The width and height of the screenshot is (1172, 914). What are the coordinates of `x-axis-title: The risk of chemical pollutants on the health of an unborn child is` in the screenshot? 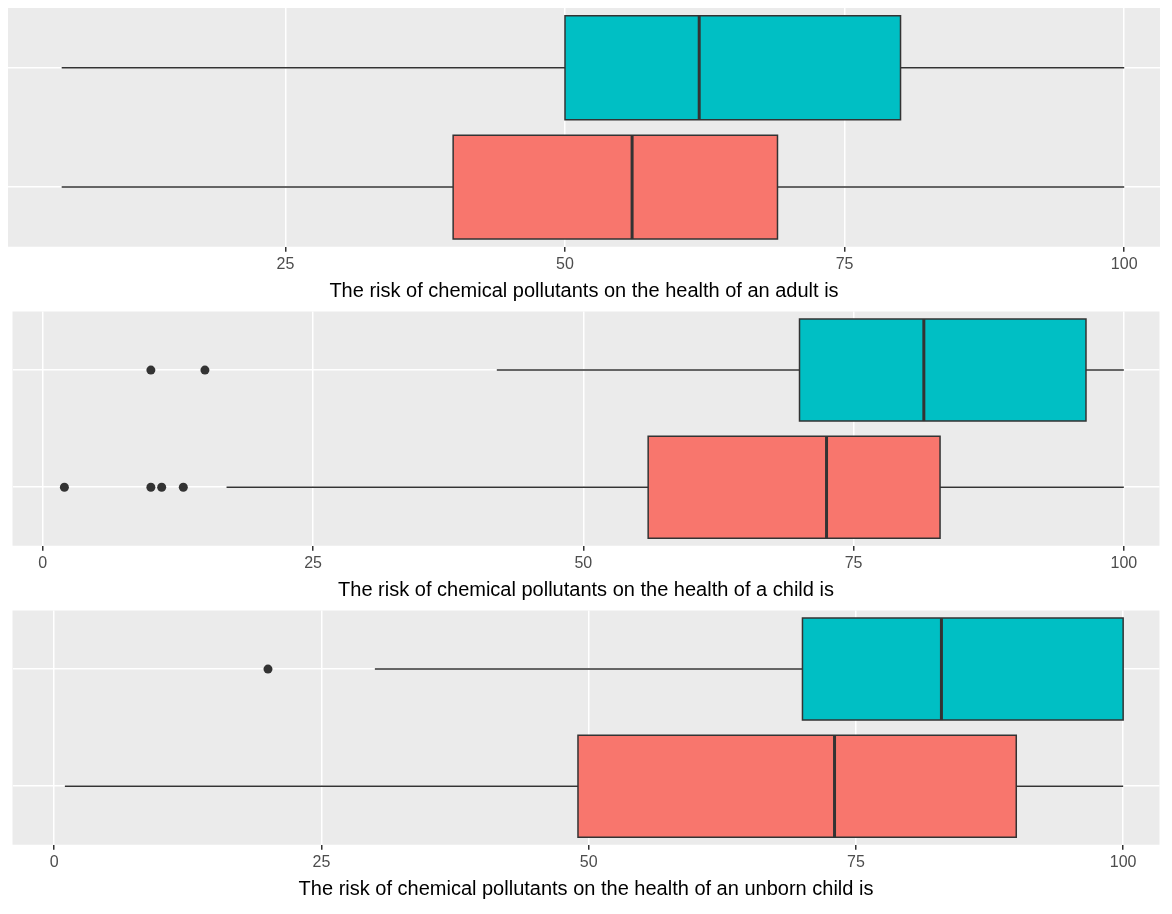 It's located at (586, 887).